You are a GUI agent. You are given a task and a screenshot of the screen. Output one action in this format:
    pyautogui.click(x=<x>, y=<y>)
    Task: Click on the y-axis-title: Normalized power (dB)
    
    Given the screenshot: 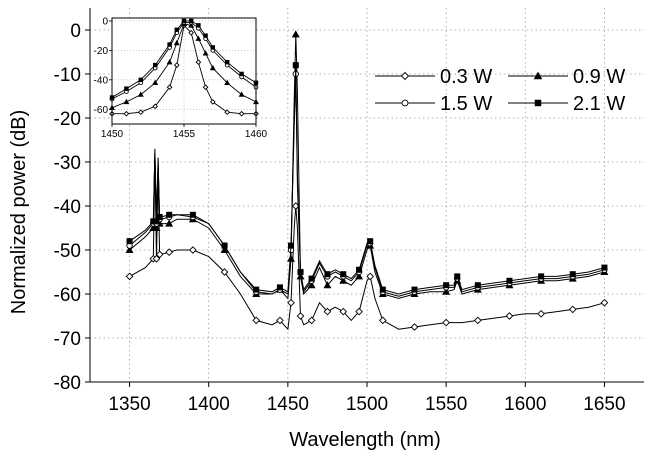 What is the action you would take?
    pyautogui.click(x=19, y=212)
    